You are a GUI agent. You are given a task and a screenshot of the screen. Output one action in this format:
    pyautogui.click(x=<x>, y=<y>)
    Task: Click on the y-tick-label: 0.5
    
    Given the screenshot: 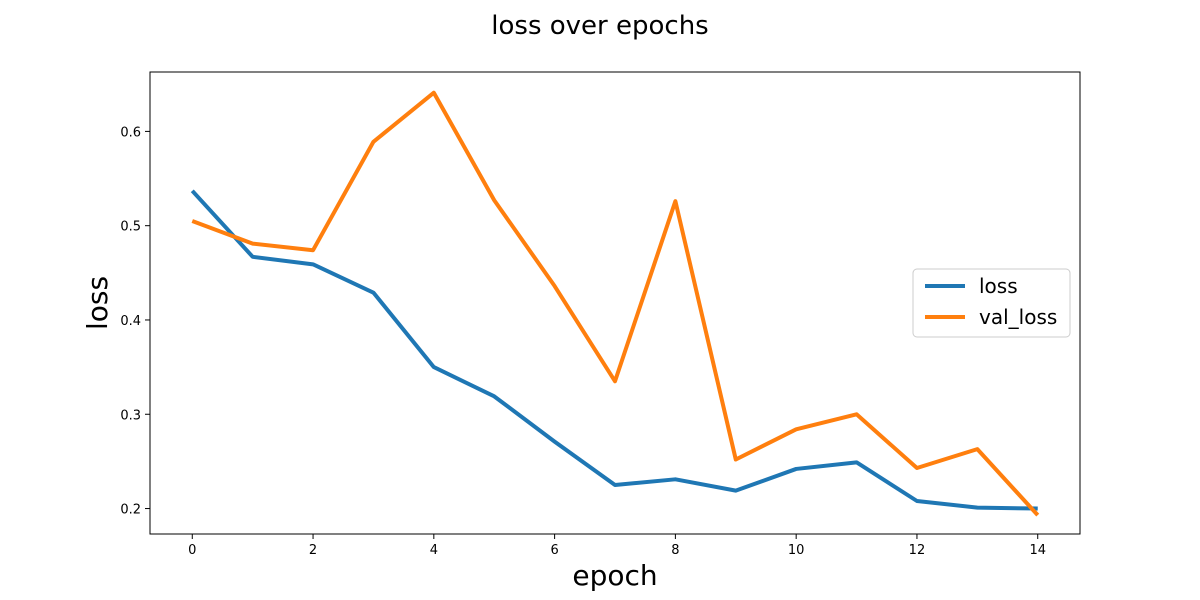 What is the action you would take?
    pyautogui.click(x=130, y=227)
    